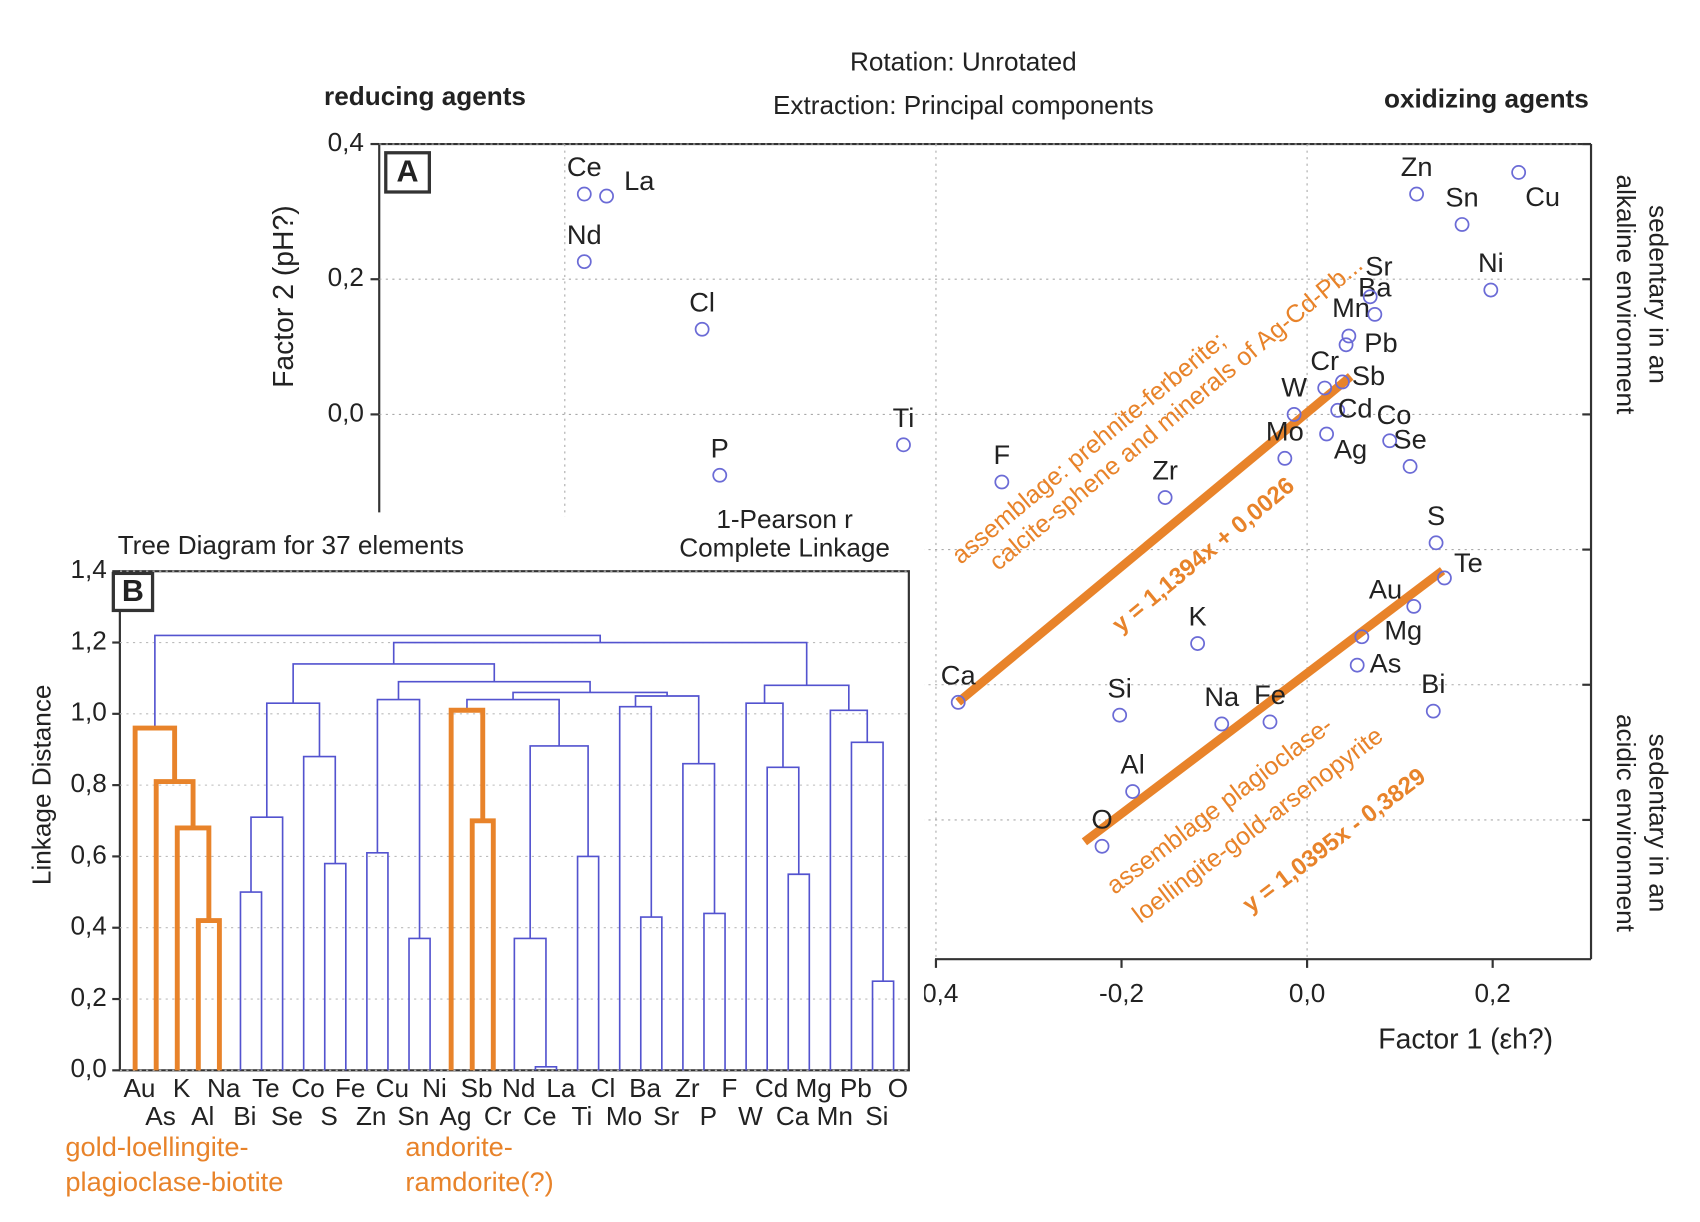 This screenshot has width=1700, height=1222. What do you see at coordinates (561, 1088) in the screenshot?
I see `leaf-label: La` at bounding box center [561, 1088].